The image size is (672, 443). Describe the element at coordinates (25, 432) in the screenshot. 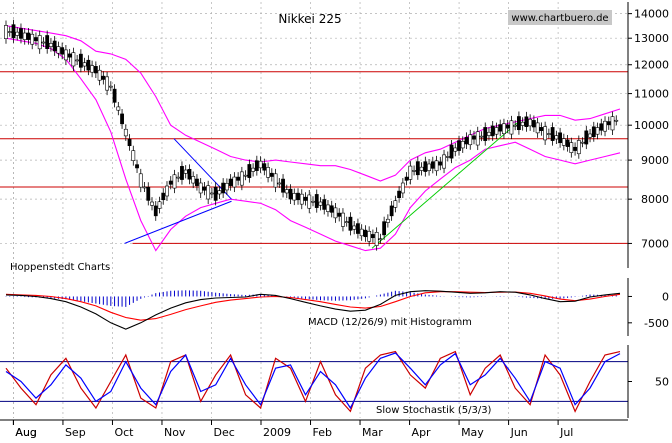

I see `x-tick-label: Aug` at that location.